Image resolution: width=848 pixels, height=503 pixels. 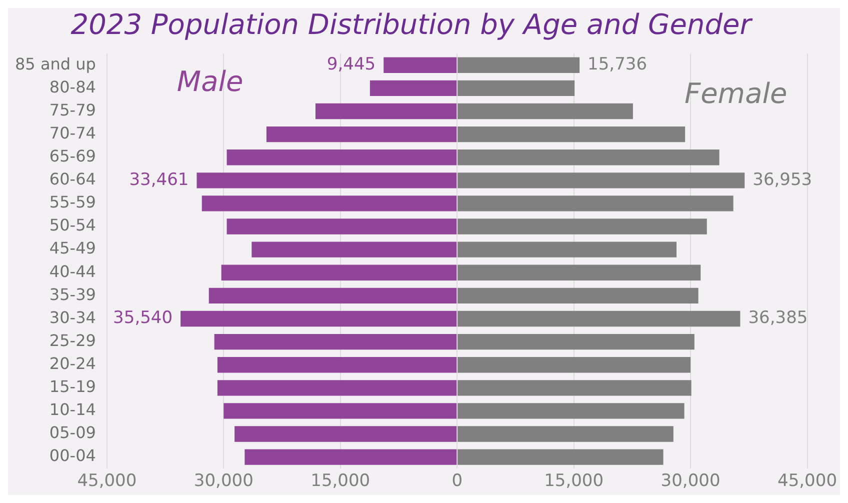 What do you see at coordinates (72, 386) in the screenshot?
I see `y-tick-label: 15-19` at bounding box center [72, 386].